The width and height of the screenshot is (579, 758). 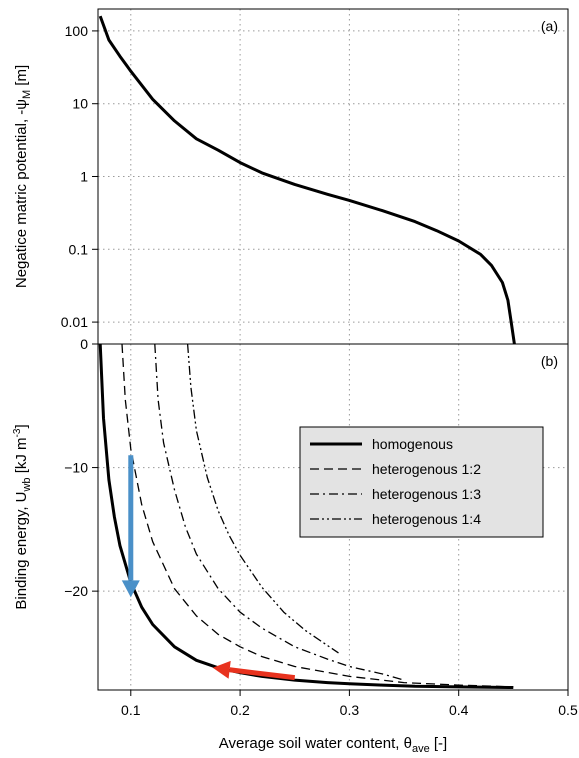 I want to click on legend-label: heterogenous 1:3, so click(x=426, y=494).